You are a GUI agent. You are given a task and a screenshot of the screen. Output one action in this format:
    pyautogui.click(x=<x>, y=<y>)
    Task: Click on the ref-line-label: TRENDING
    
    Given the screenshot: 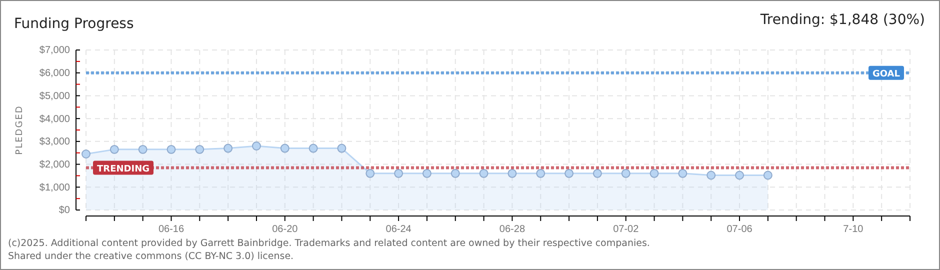 What is the action you would take?
    pyautogui.click(x=123, y=169)
    